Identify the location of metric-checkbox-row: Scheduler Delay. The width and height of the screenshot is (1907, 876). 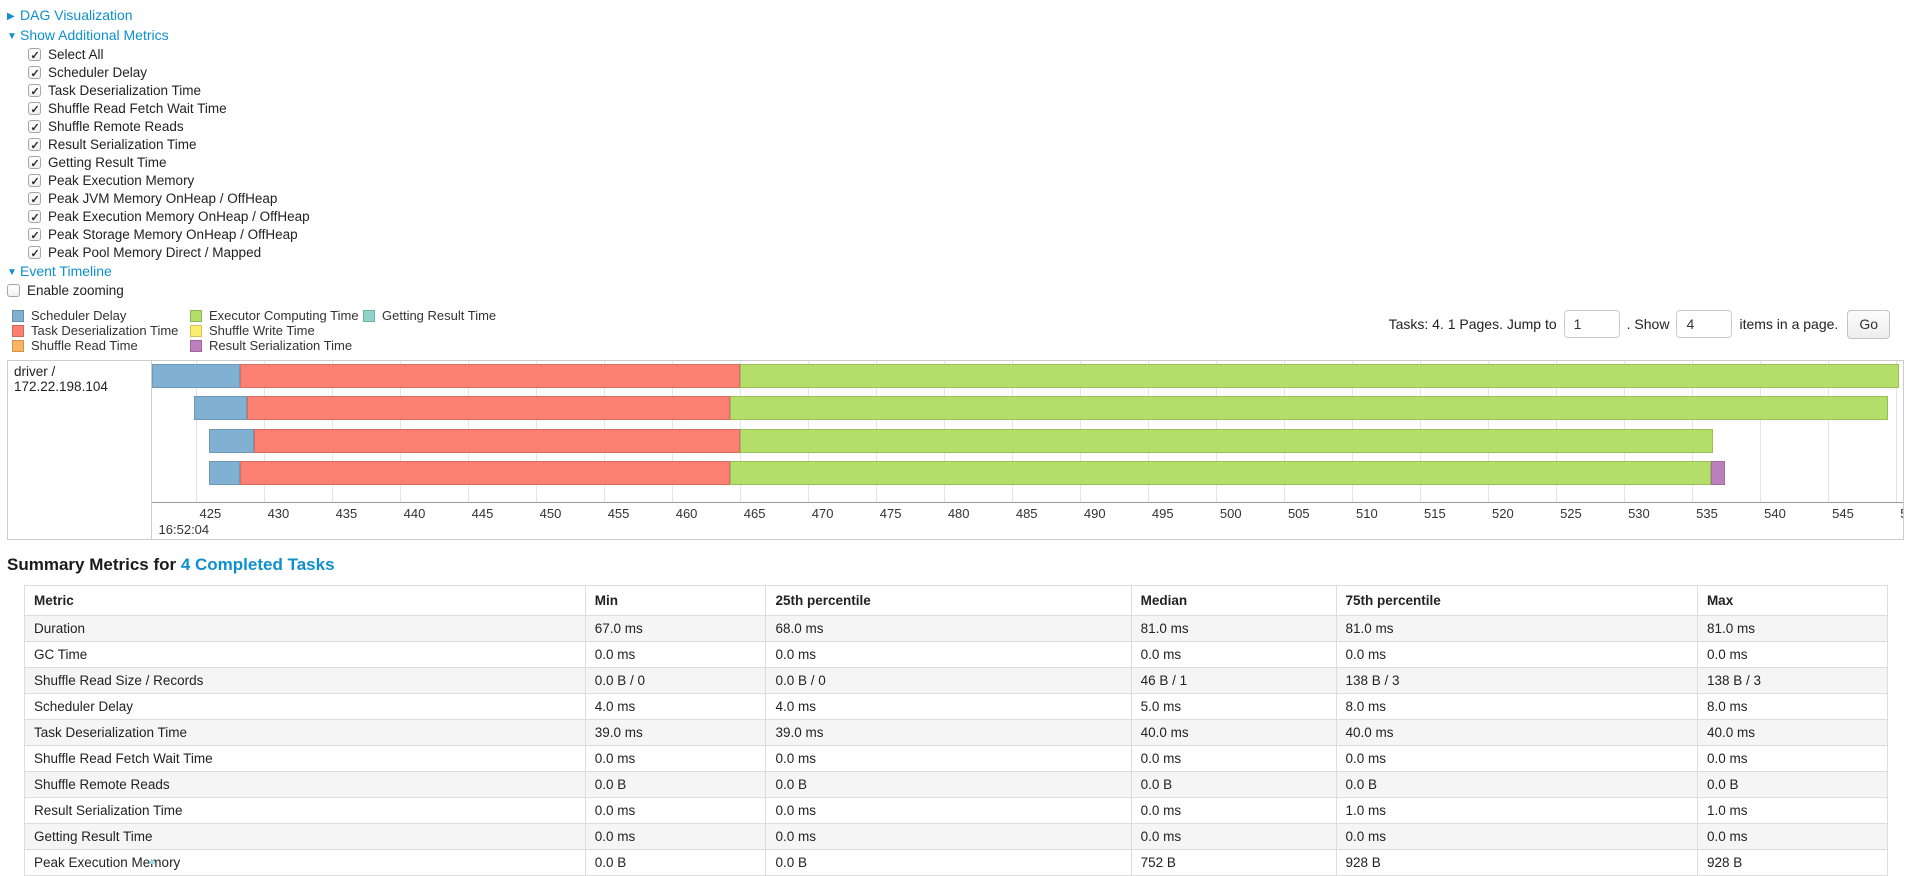
(957, 73).